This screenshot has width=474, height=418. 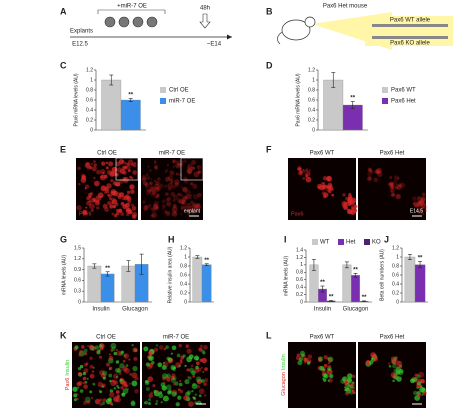 I want to click on legend-swatch, so click(x=163, y=90).